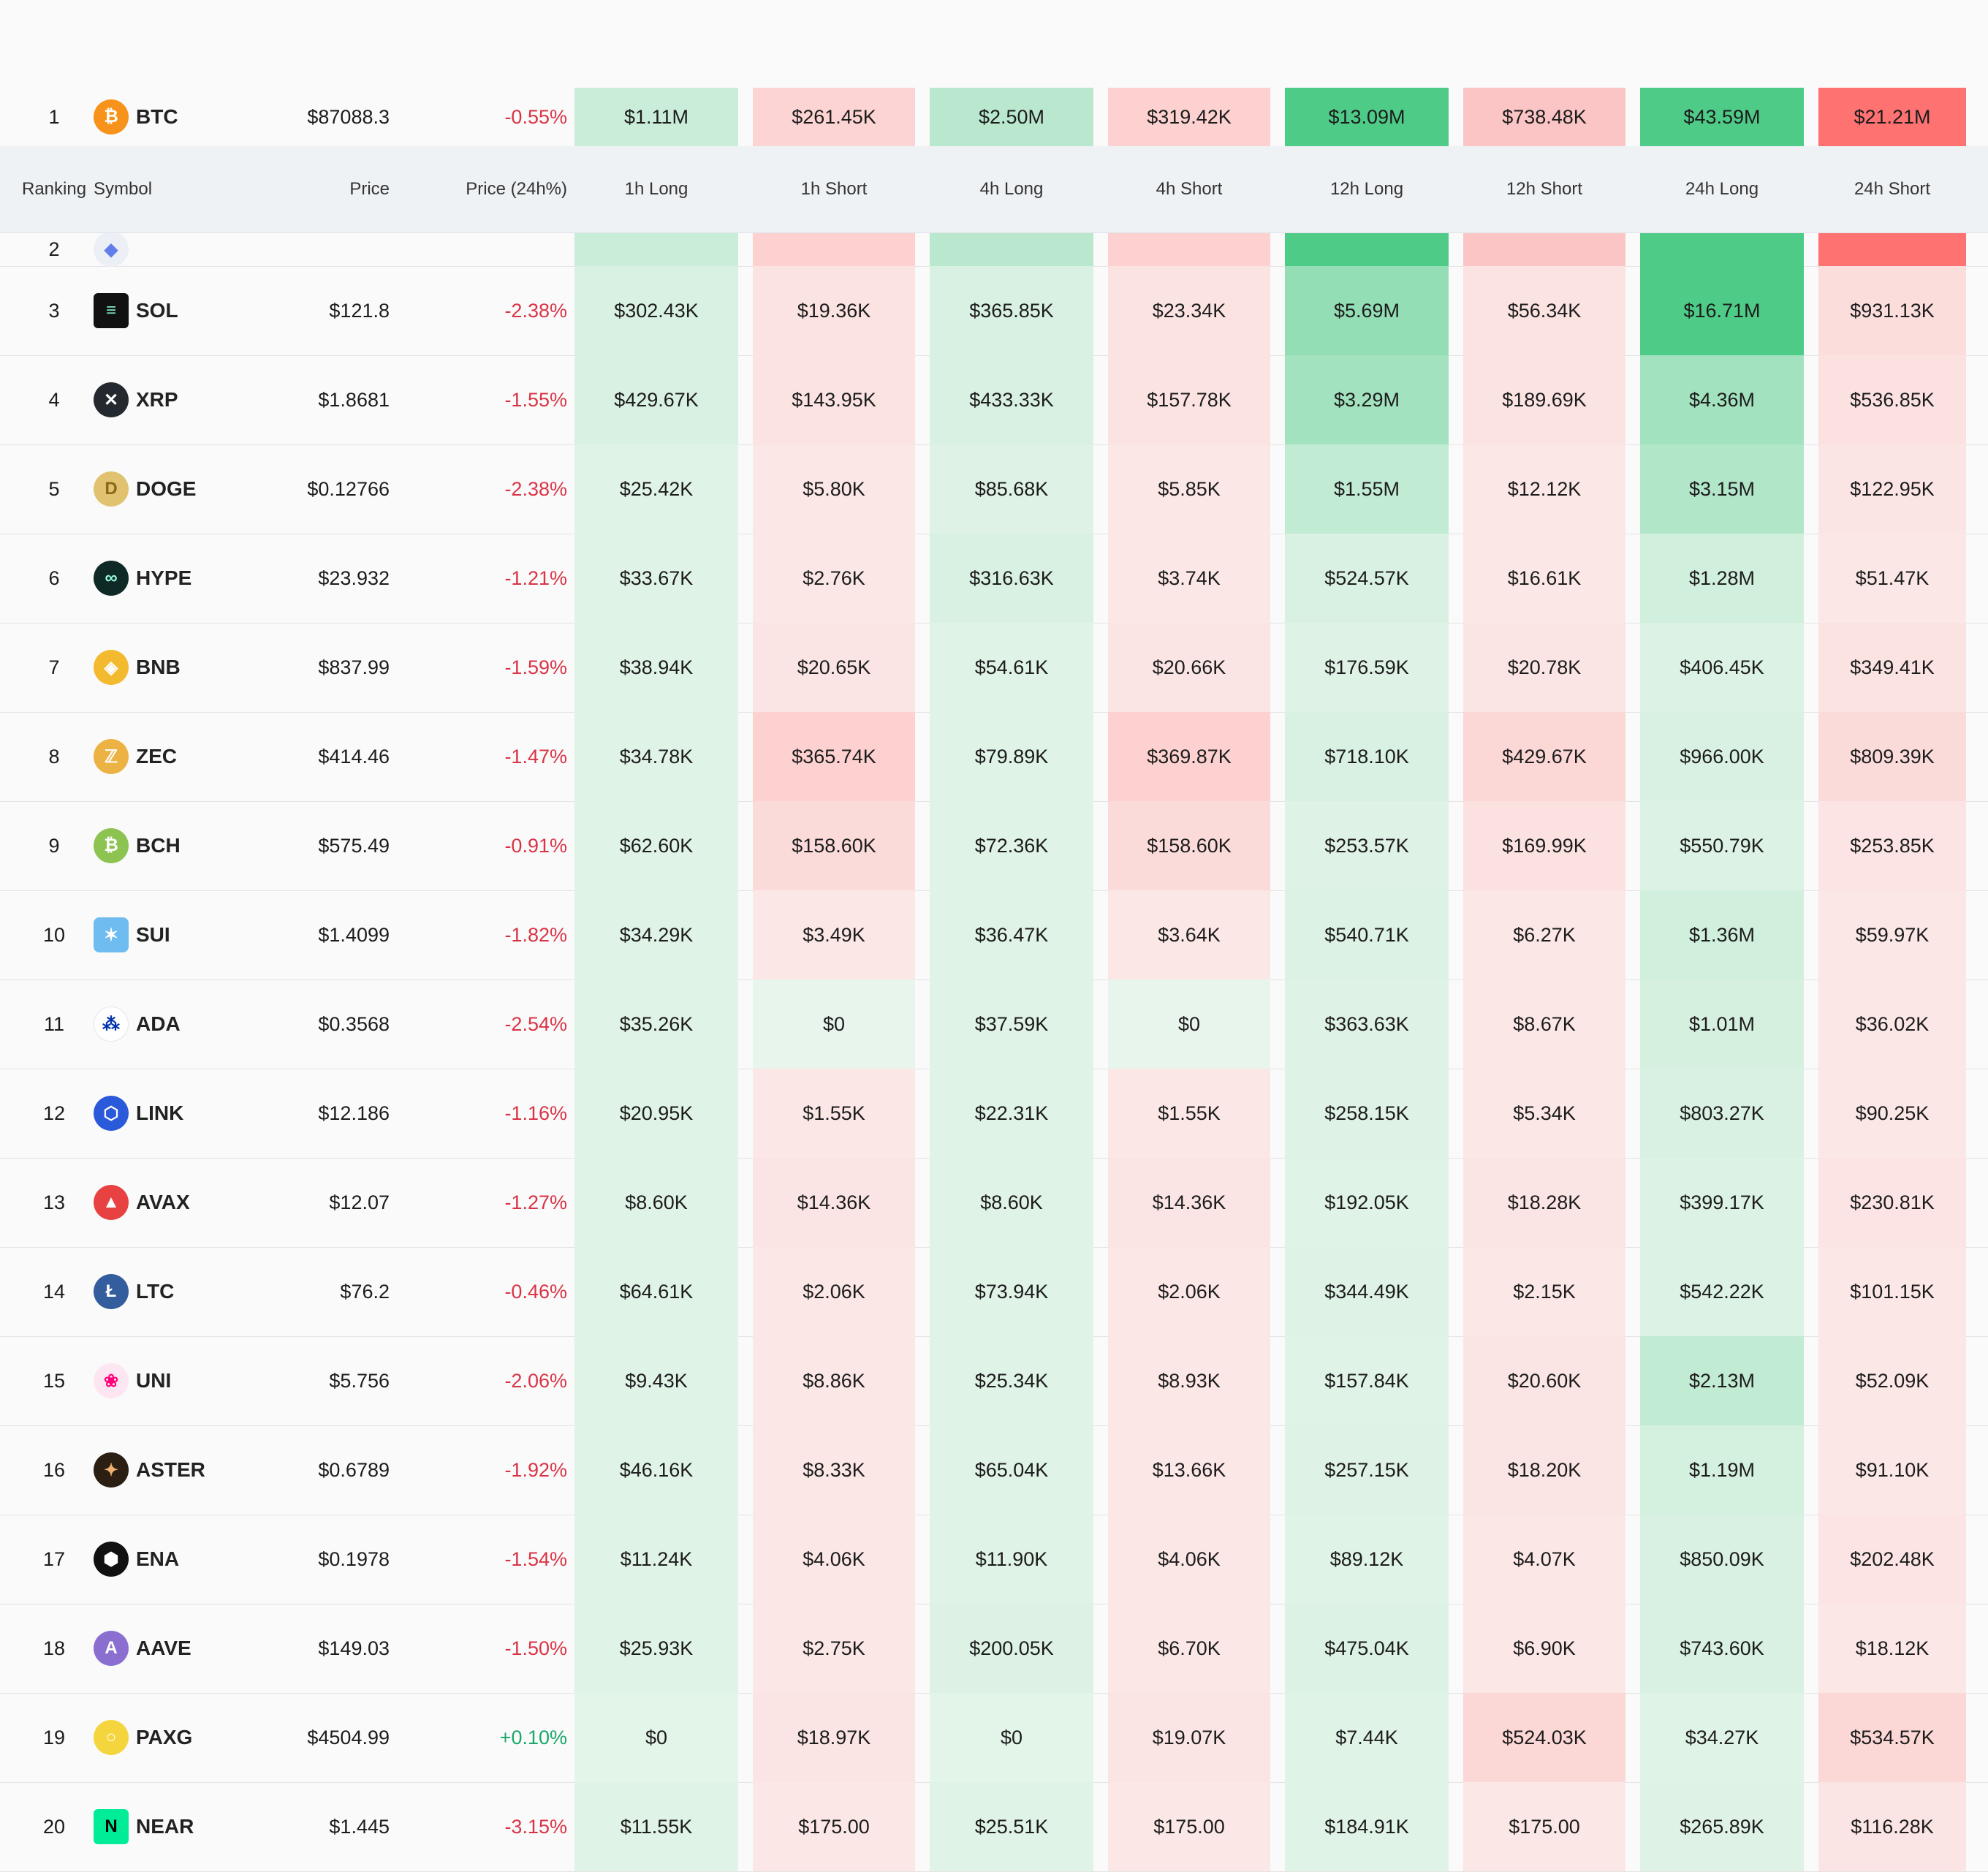 Image resolution: width=1988 pixels, height=1872 pixels. Describe the element at coordinates (123, 189) in the screenshot. I see `header-symbol: Symbol` at that location.